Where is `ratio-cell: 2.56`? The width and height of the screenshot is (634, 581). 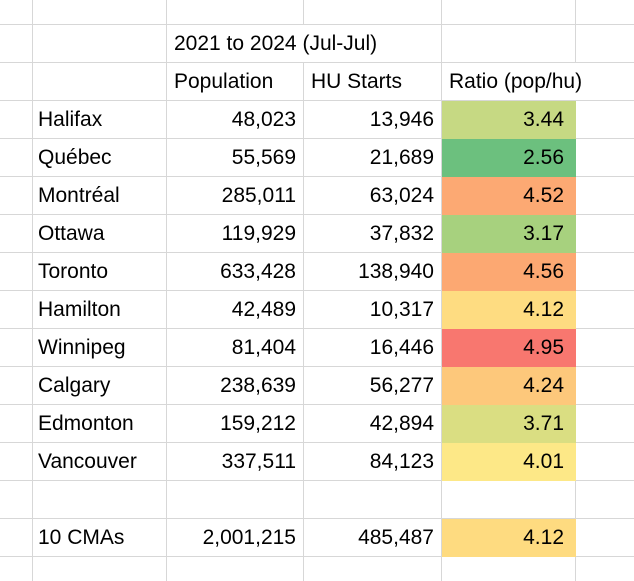 ratio-cell: 2.56 is located at coordinates (509, 158).